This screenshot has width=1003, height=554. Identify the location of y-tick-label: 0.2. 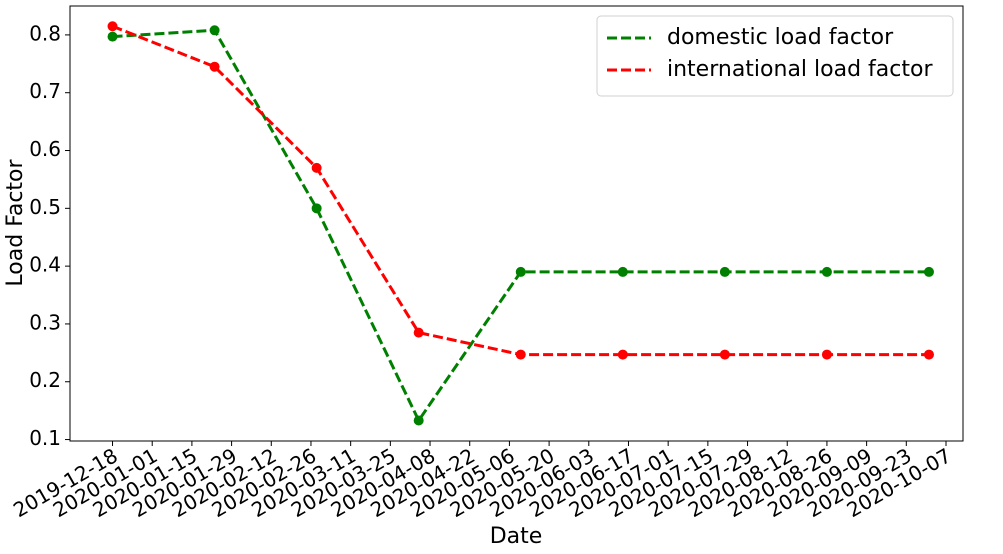
(45, 380).